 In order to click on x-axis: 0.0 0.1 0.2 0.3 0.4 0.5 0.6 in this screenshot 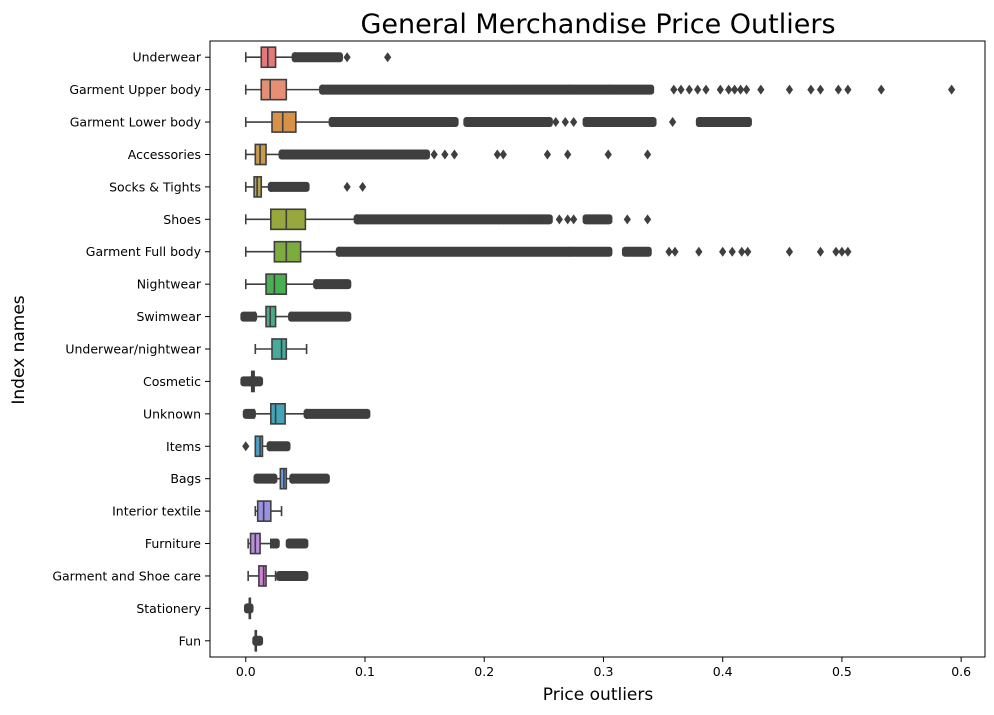, I will do `click(603, 668)`.